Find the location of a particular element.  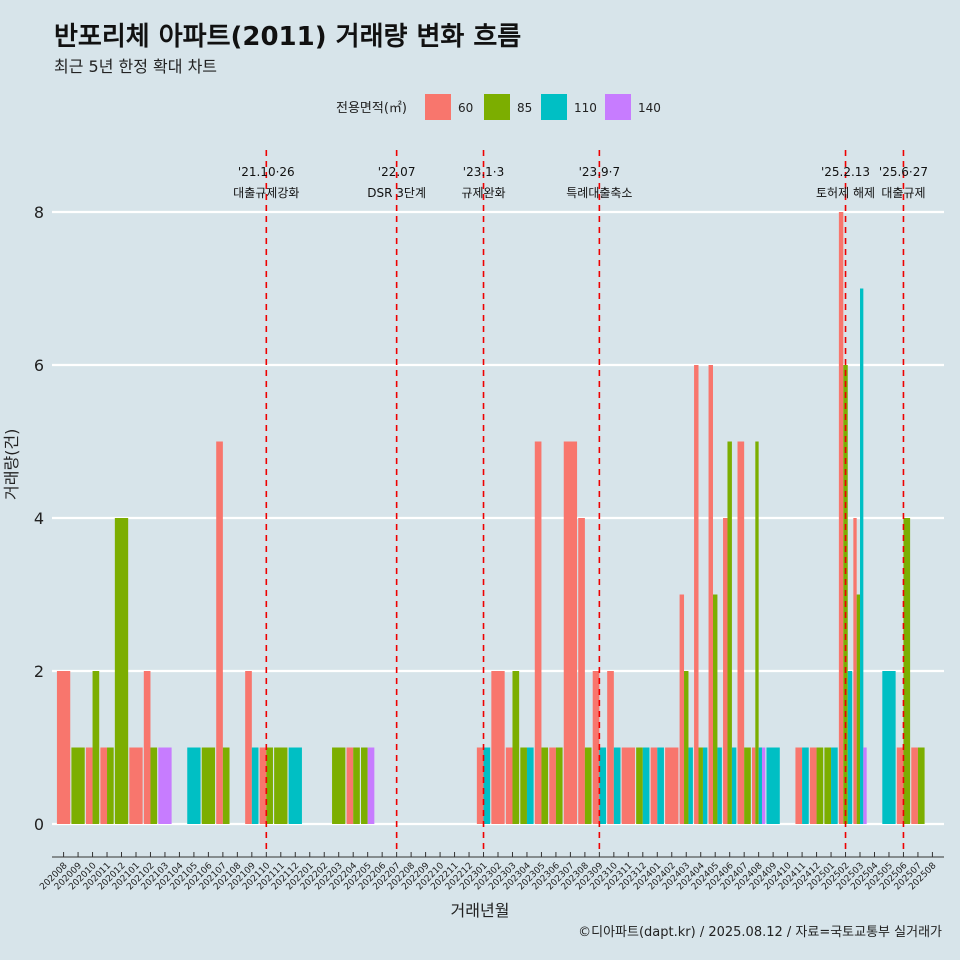

event-label: 특례대출축소 is located at coordinates (599, 193).